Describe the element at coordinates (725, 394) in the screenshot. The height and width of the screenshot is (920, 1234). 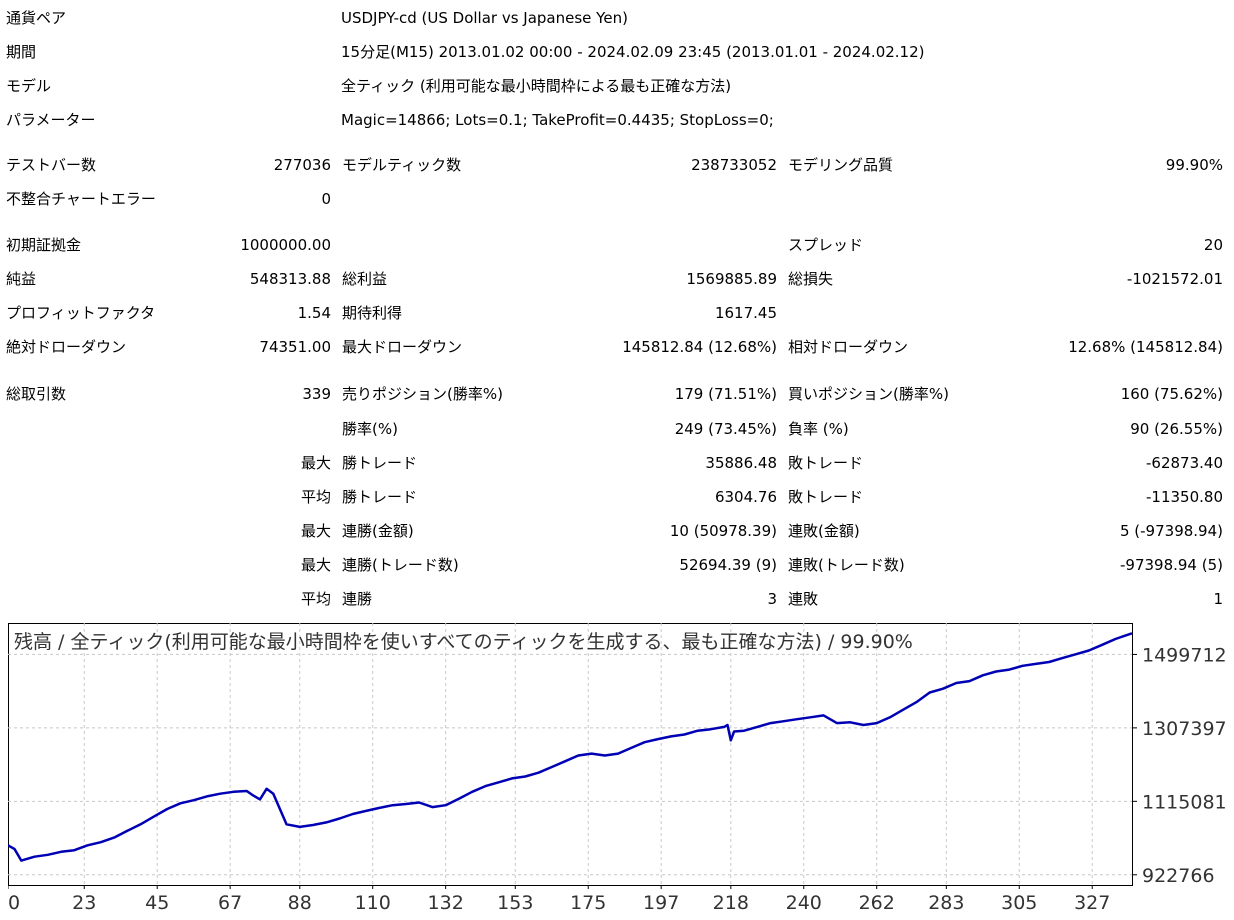
I see `stat-value-2: 179 (71.51%)` at that location.